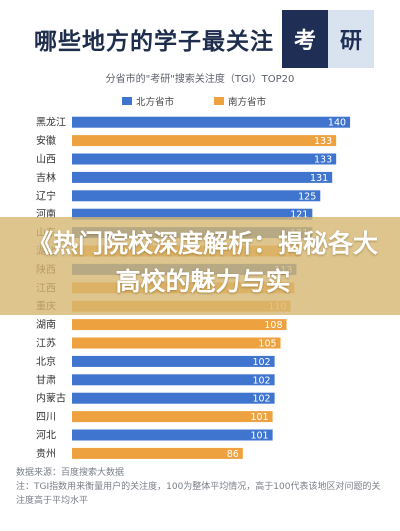 The width and height of the screenshot is (400, 531). I want to click on legend-swatch-north, so click(127, 101).